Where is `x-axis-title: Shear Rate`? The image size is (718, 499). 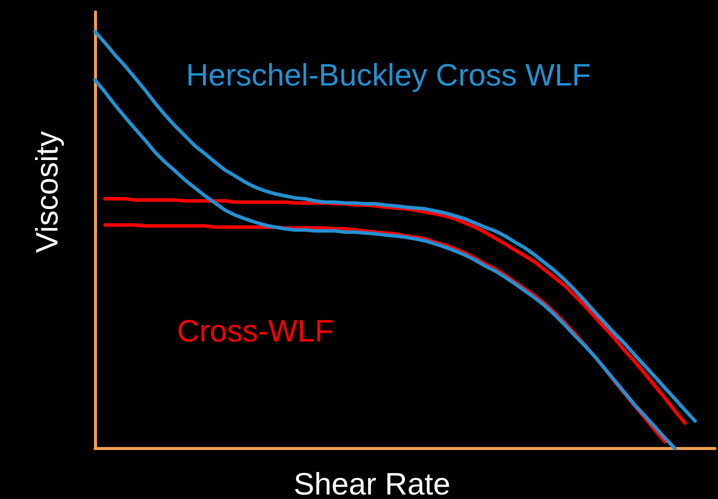
x-axis-title: Shear Rate is located at coordinates (372, 482).